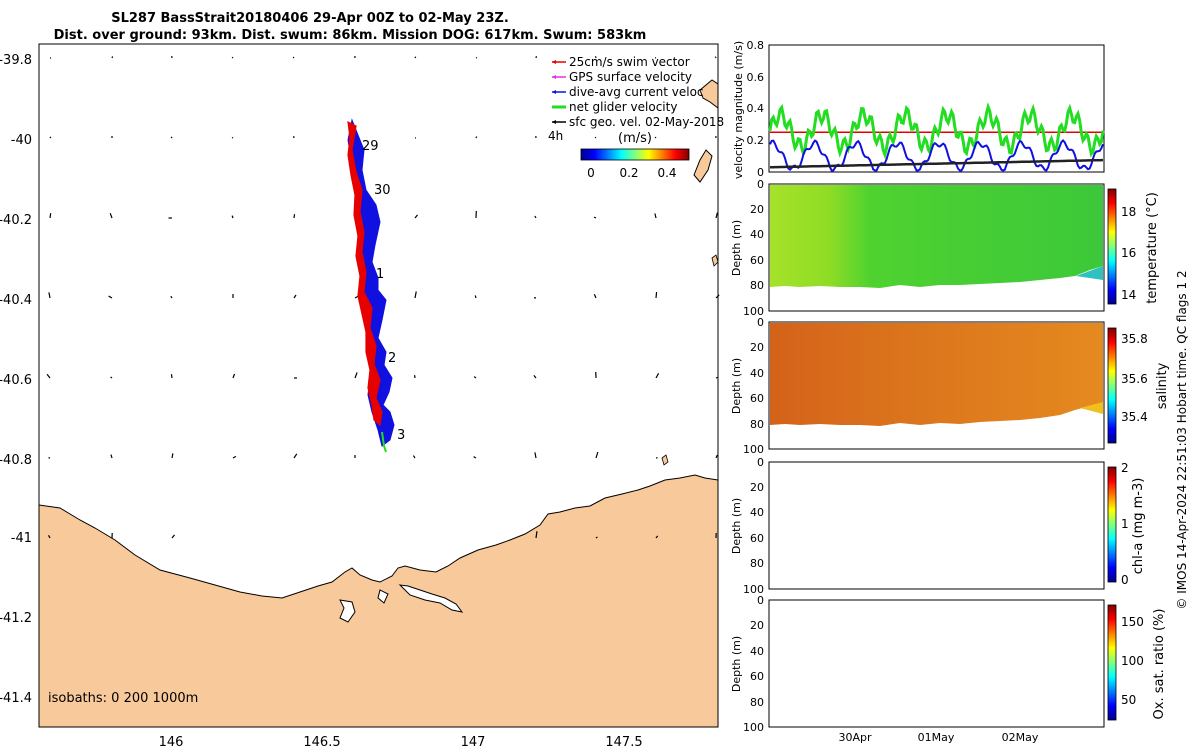  Describe the element at coordinates (753, 248) in the screenshot. I see `temperature-y-ticks: 0 20 40 60 80 100` at that location.